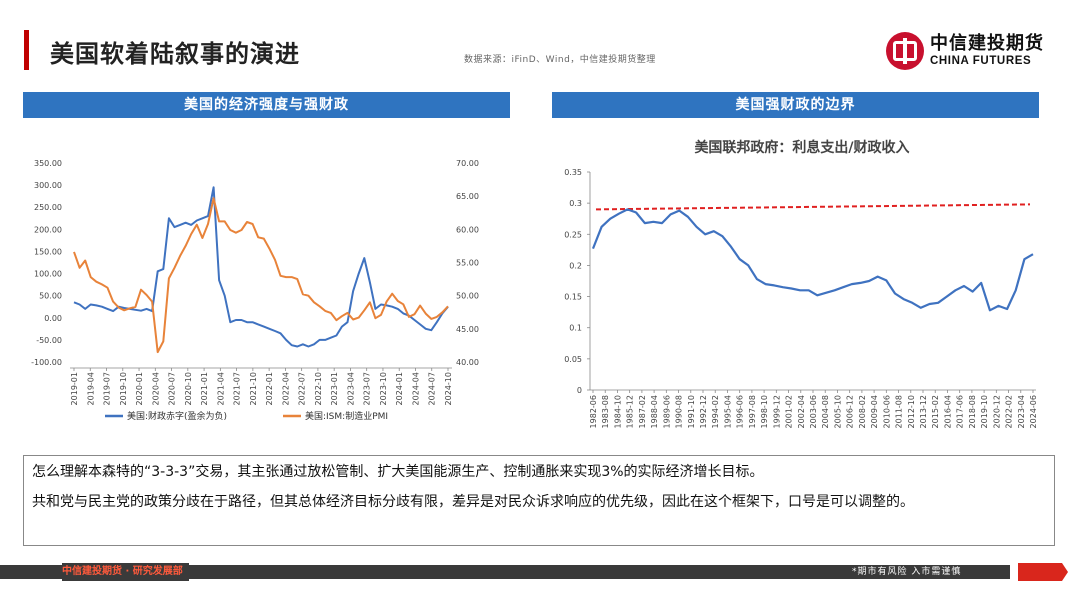  Describe the element at coordinates (795, 105) in the screenshot. I see `right-panel-title: 美国强财政的边界` at that location.